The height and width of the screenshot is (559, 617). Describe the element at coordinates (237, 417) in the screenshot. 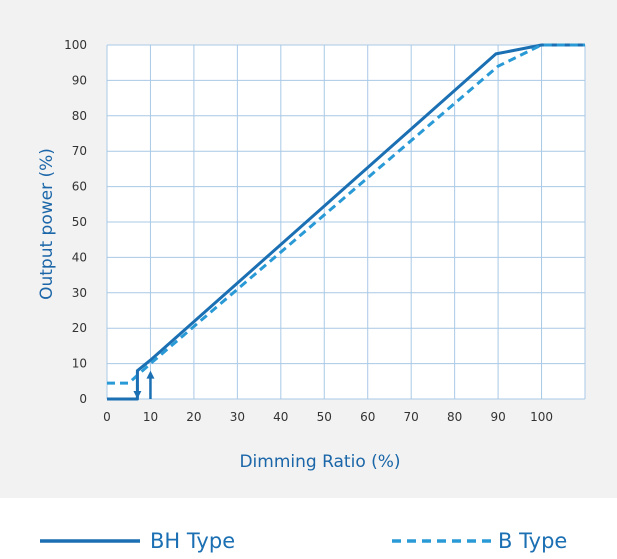

I see `x-tick-label: 30` at that location.